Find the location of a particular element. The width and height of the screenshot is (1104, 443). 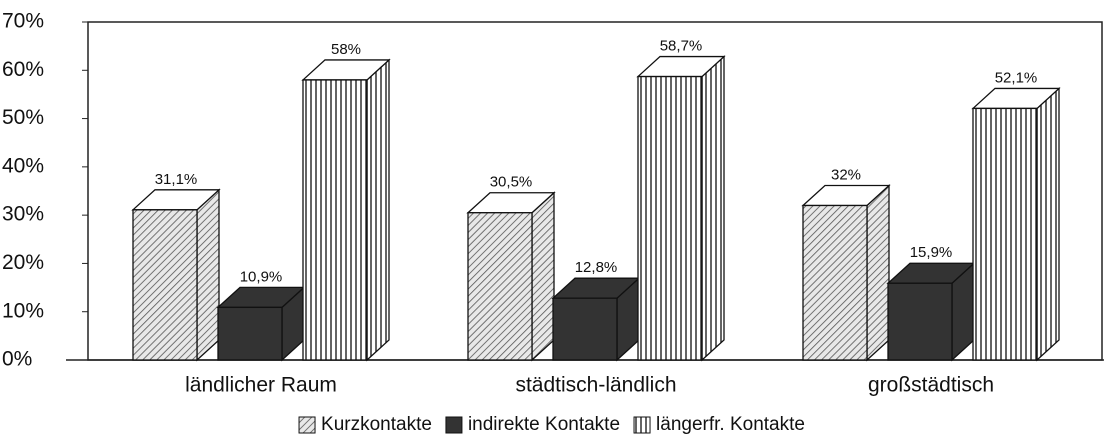

value-label: 10,9% is located at coordinates (261, 276).